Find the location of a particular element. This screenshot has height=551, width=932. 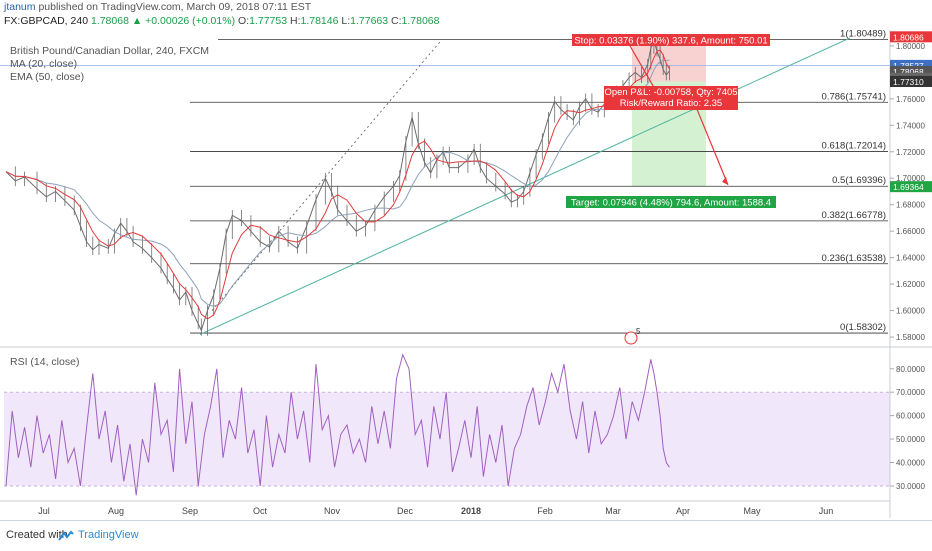

time-tick-label: Sep is located at coordinates (190, 511).